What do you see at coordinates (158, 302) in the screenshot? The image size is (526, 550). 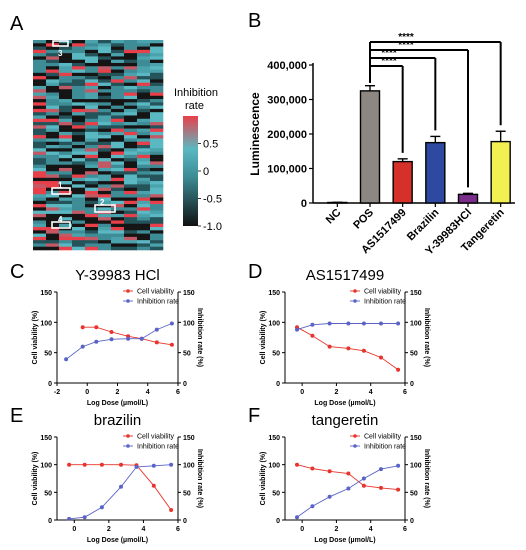 I see `legend-label: Inhibition rate` at bounding box center [158, 302].